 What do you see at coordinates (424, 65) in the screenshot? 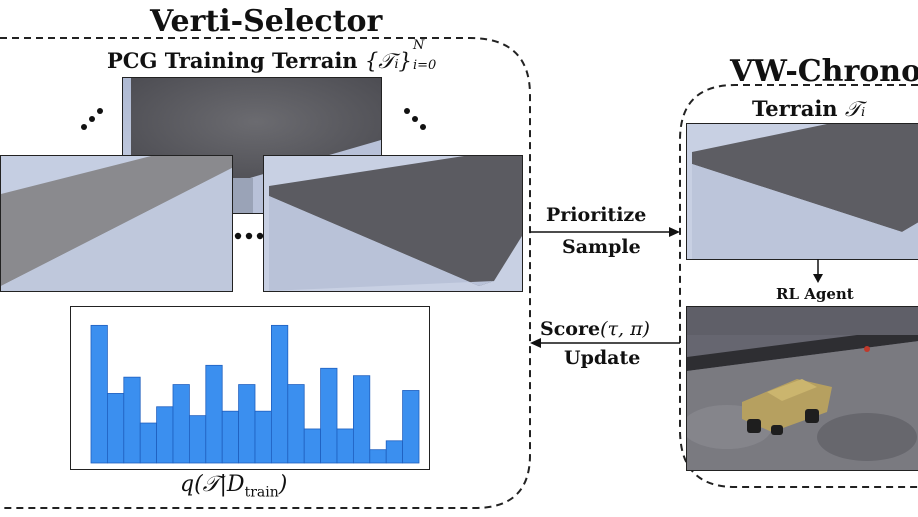
I see `pcg-label-sub: i=0` at bounding box center [424, 65].